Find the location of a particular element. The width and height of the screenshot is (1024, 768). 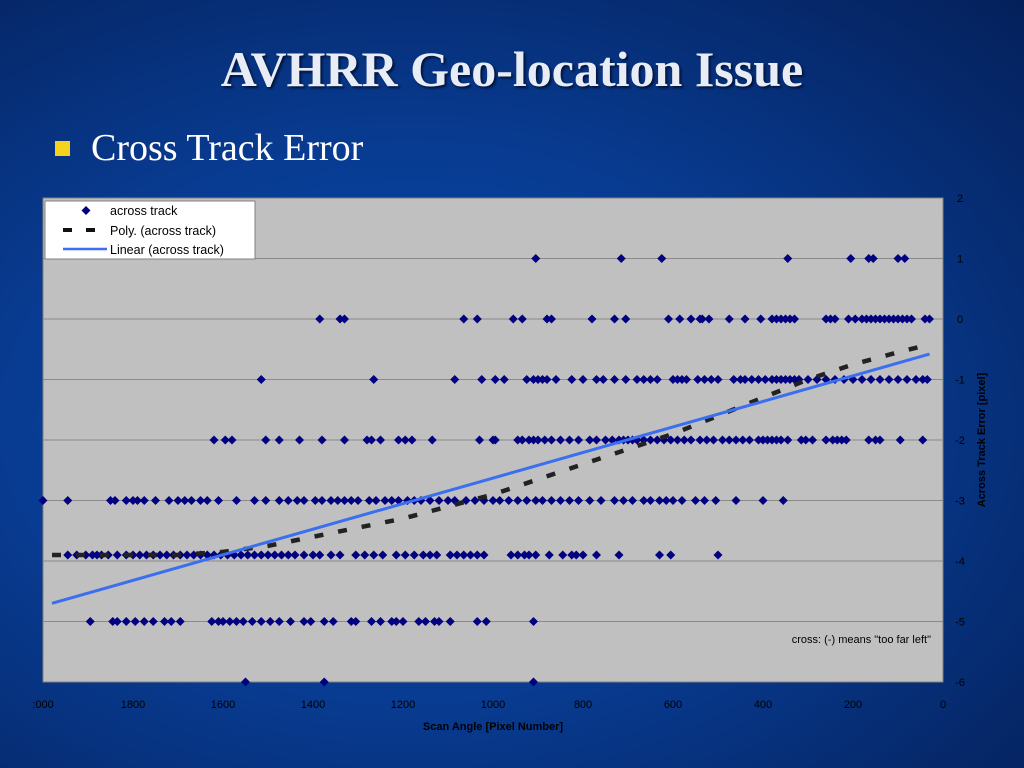

legend-label-poly: Poly. (across track) is located at coordinates (163, 231).